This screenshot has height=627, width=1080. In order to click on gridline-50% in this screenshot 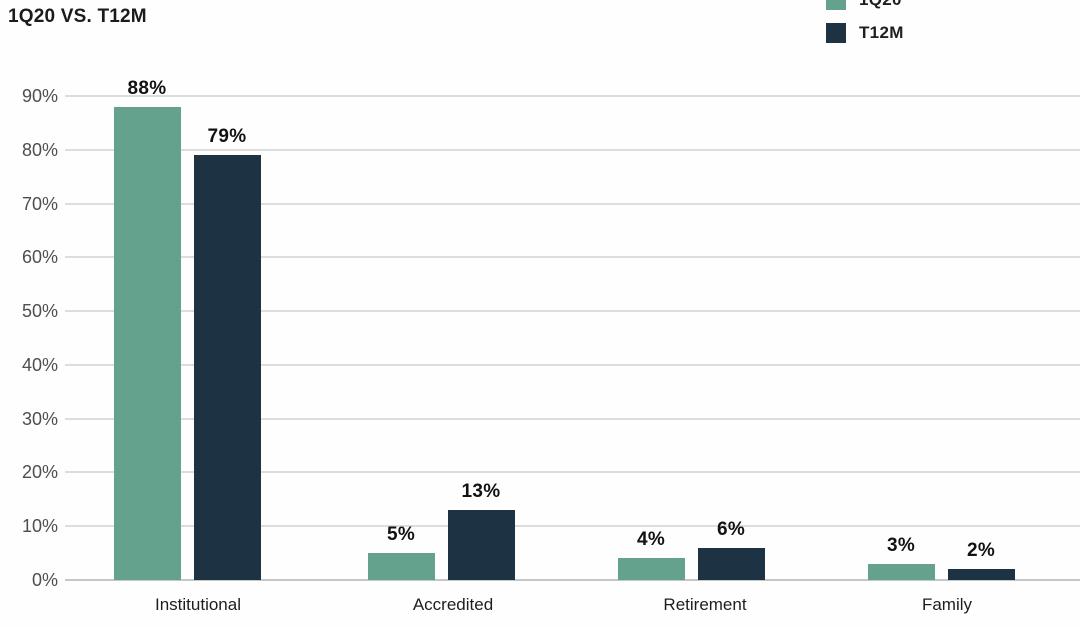, I will do `click(572, 311)`.